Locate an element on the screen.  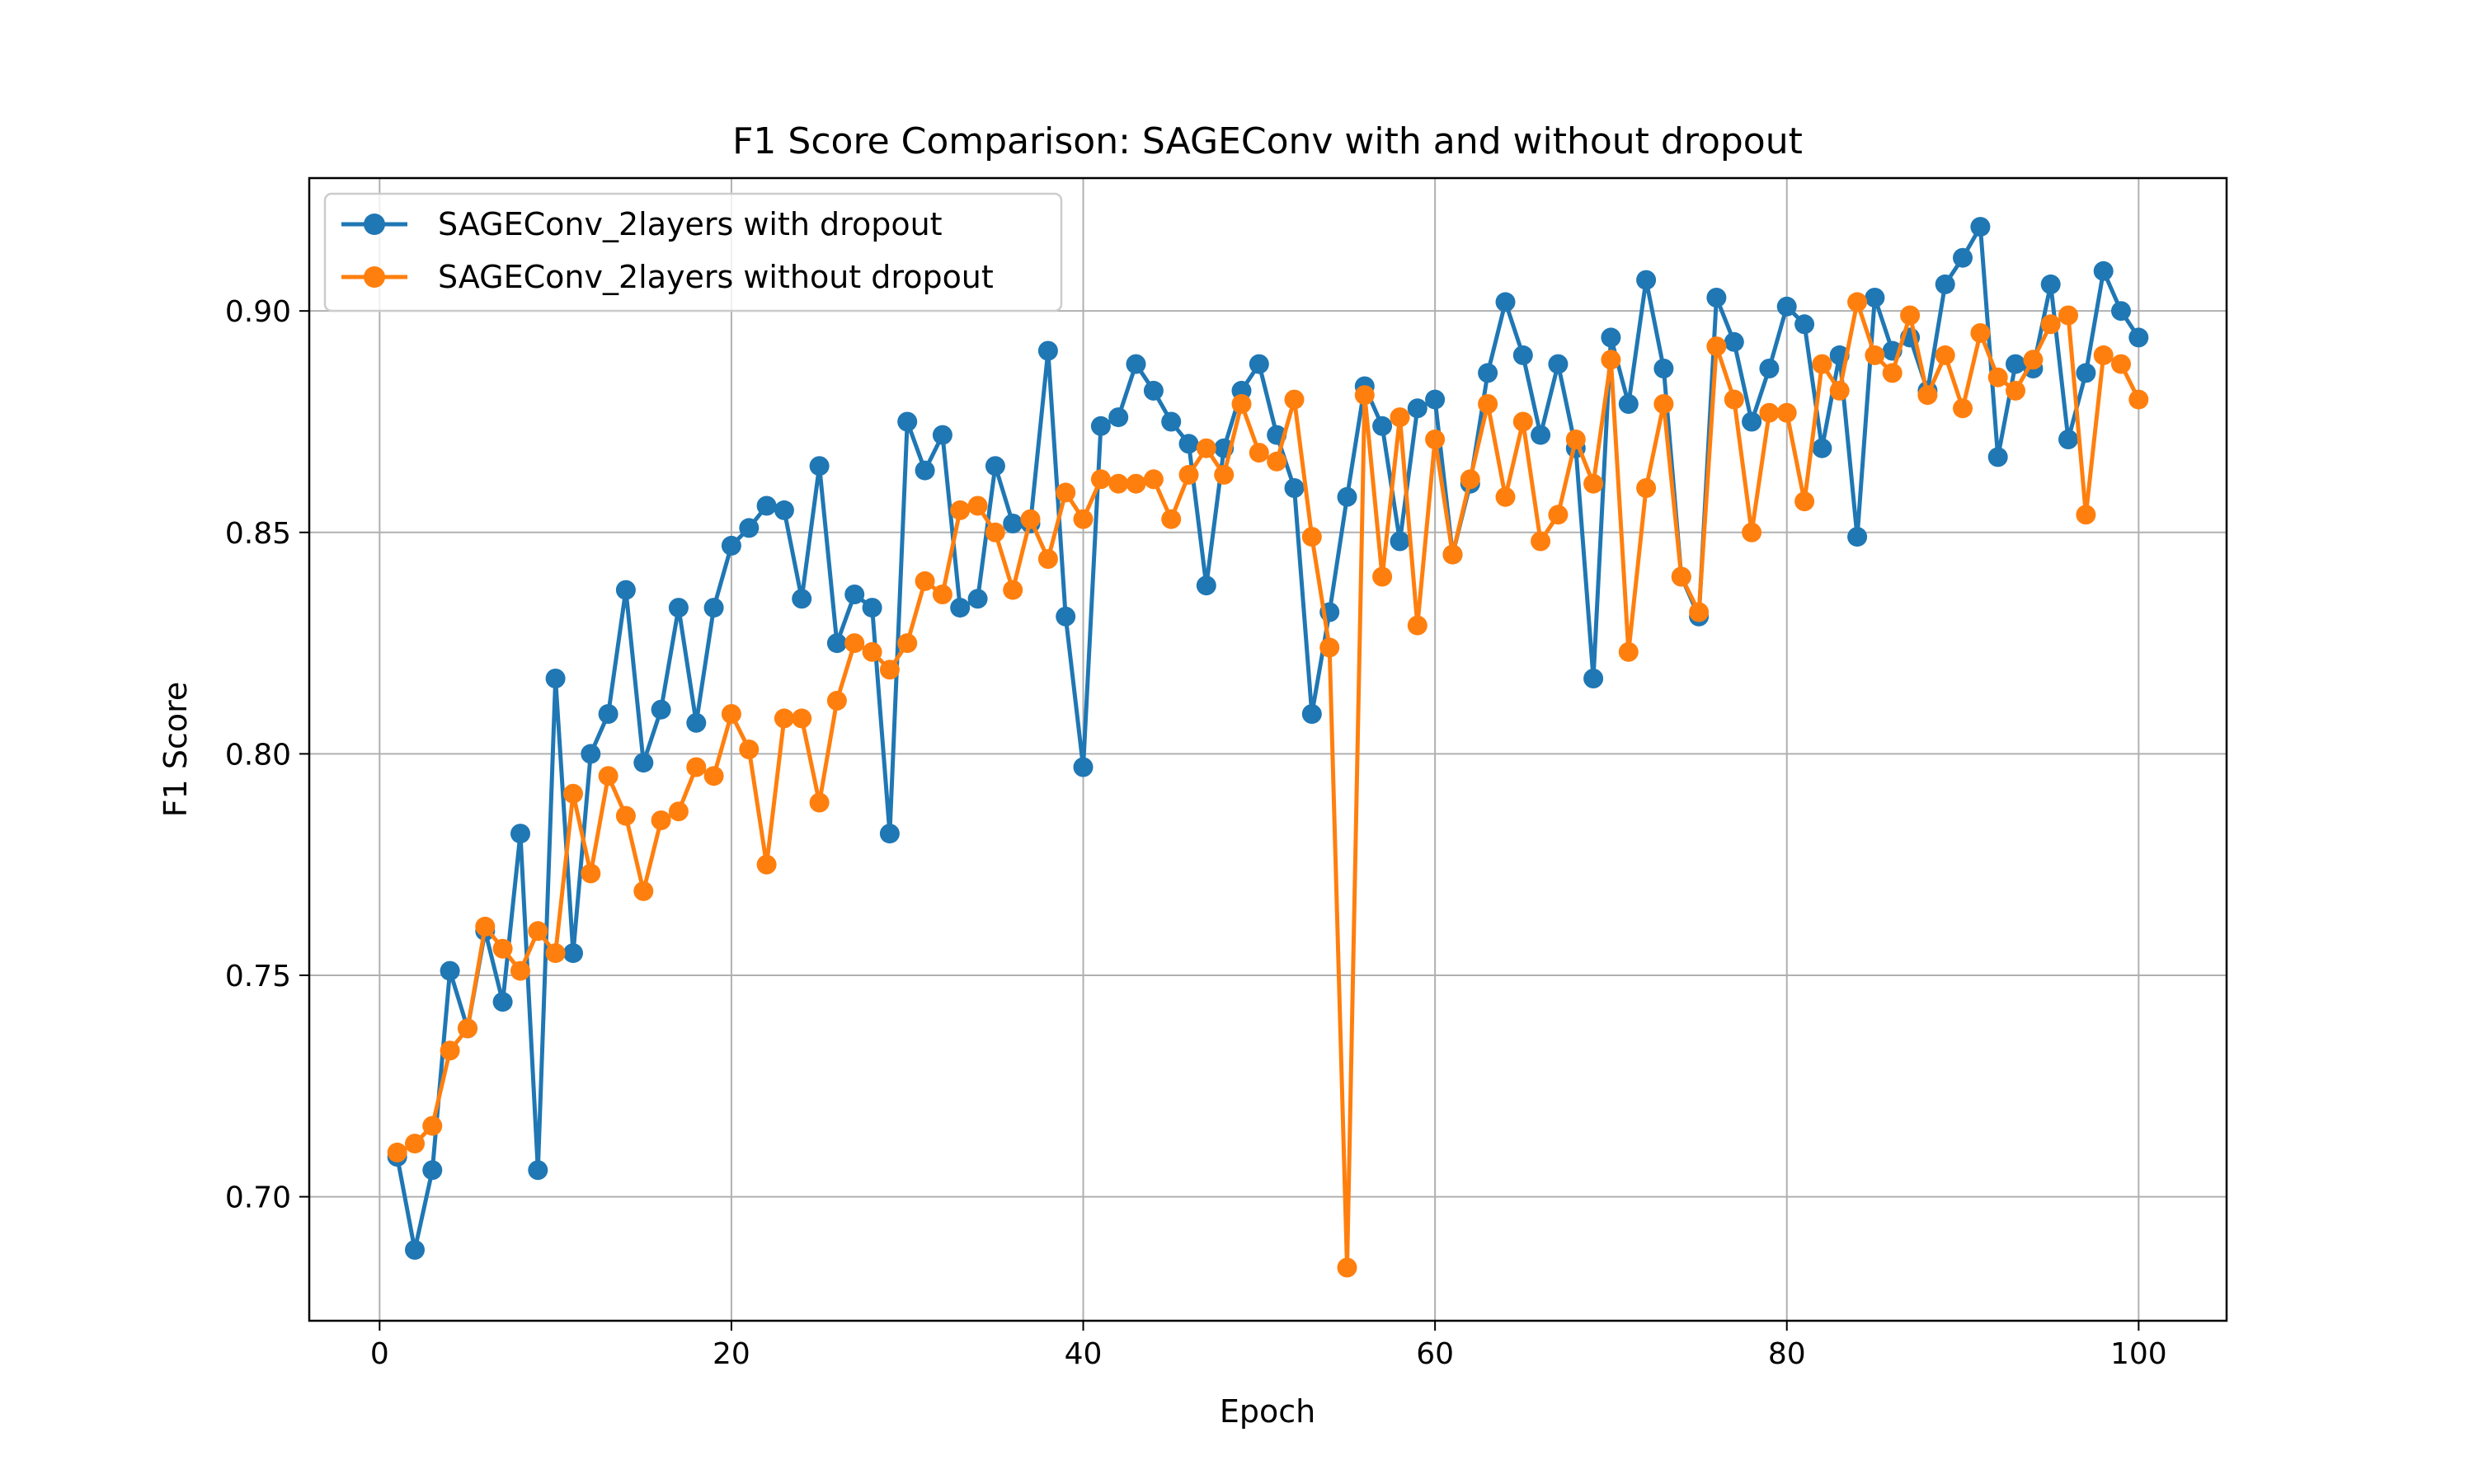
y-axis-label: F1 Score is located at coordinates (176, 750).